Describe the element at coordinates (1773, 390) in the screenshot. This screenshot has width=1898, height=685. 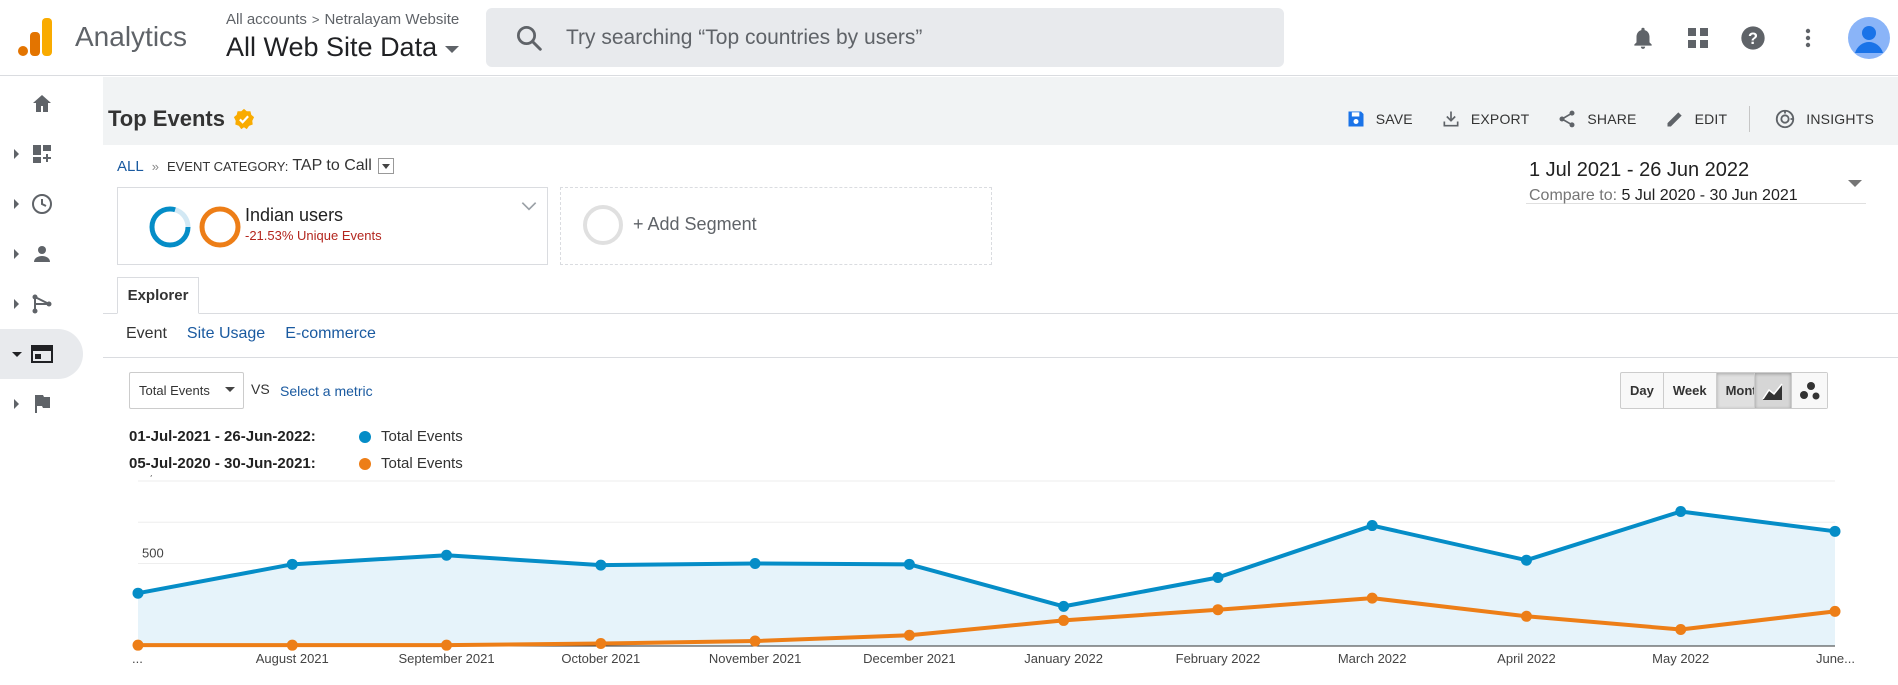
I see `line-chart-button` at that location.